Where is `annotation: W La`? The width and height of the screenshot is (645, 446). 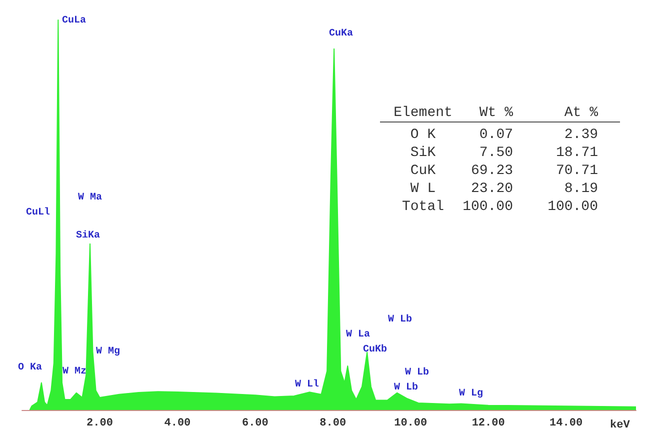
annotation: W La is located at coordinates (358, 335).